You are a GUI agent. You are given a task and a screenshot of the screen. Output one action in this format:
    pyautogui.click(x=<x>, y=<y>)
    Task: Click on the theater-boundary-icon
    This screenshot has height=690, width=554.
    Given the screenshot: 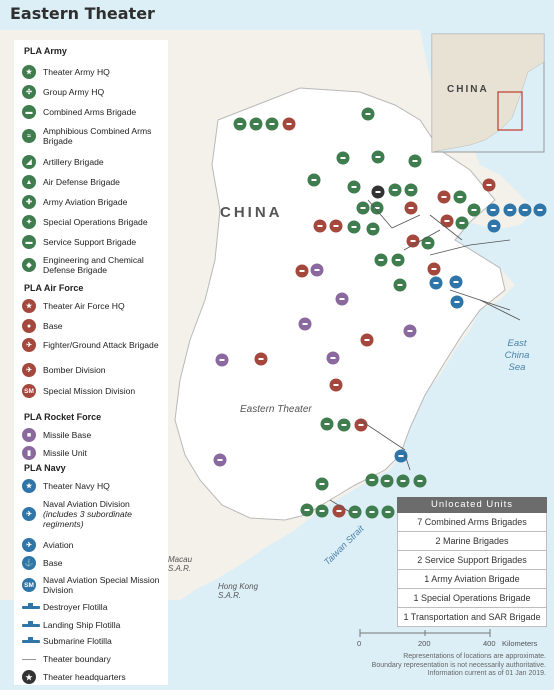 What is the action you would take?
    pyautogui.click(x=29, y=659)
    